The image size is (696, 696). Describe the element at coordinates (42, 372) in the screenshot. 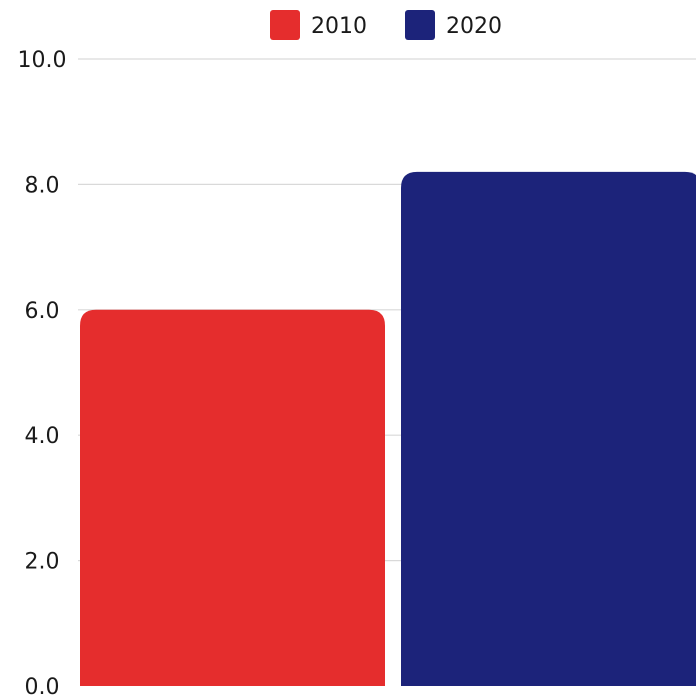

I see `y-axis-tick-labels: 0.0 2.0 4.0 6.0 8.0 10.0` at that location.